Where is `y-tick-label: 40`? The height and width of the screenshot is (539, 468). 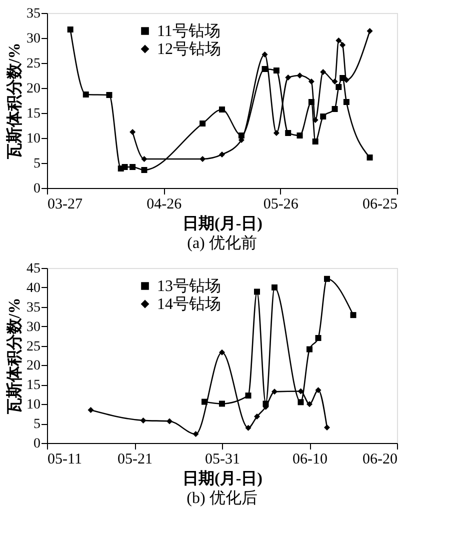
y-tick-label: 40 is located at coordinates (33, 288).